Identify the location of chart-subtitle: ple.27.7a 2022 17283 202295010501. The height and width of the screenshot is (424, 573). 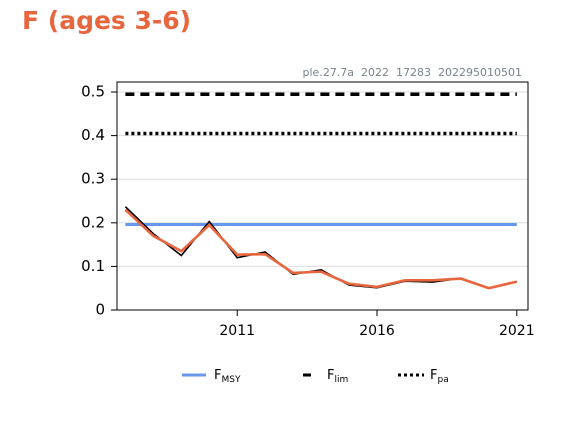
(412, 72).